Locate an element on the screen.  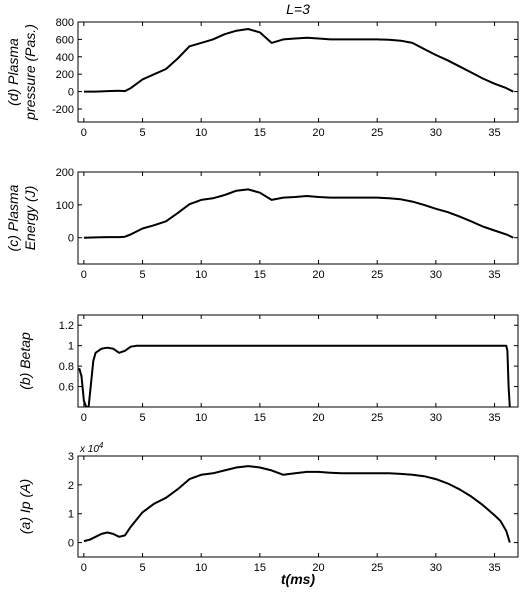
y-multiplier: x 104 is located at coordinates (91, 448).